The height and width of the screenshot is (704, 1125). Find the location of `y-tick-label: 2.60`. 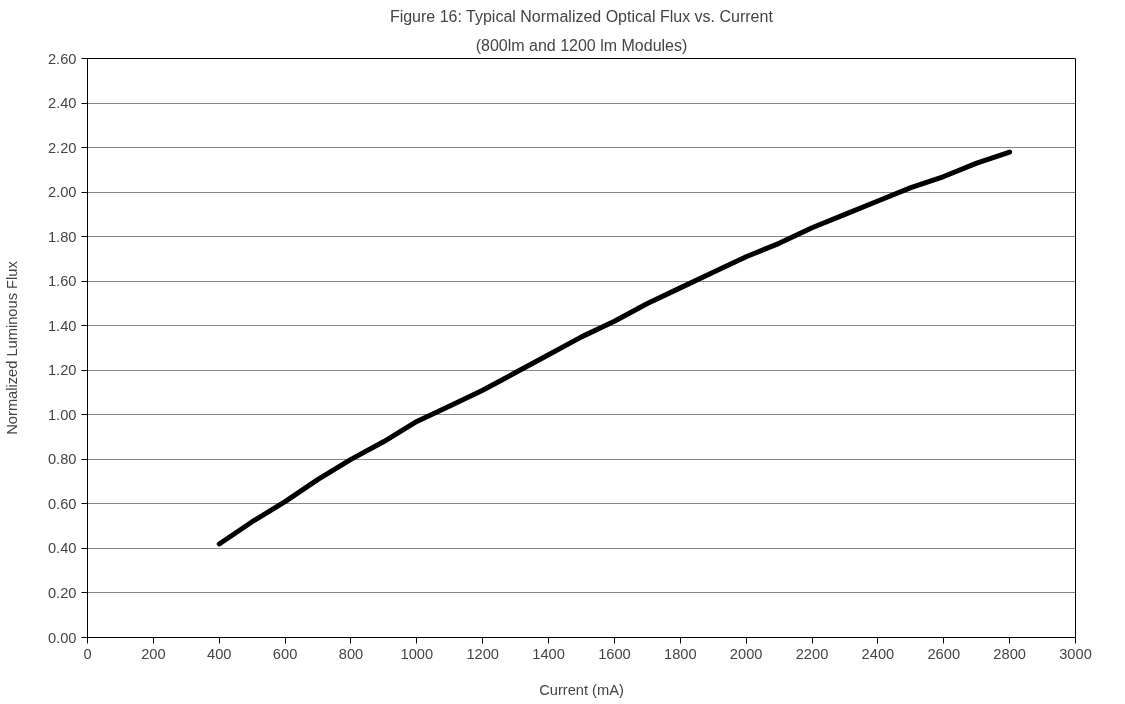

y-tick-label: 2.60 is located at coordinates (62, 58).